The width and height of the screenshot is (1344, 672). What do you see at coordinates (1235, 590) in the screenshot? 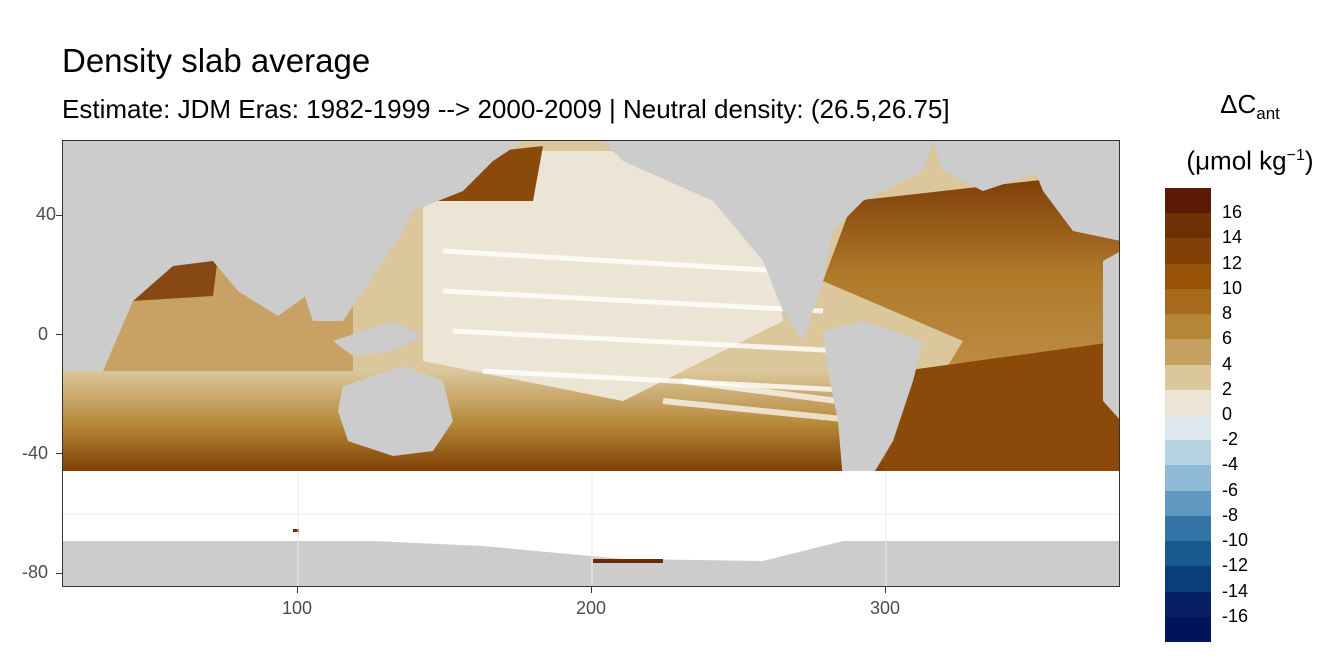
I see `legend-label: -14` at bounding box center [1235, 590].